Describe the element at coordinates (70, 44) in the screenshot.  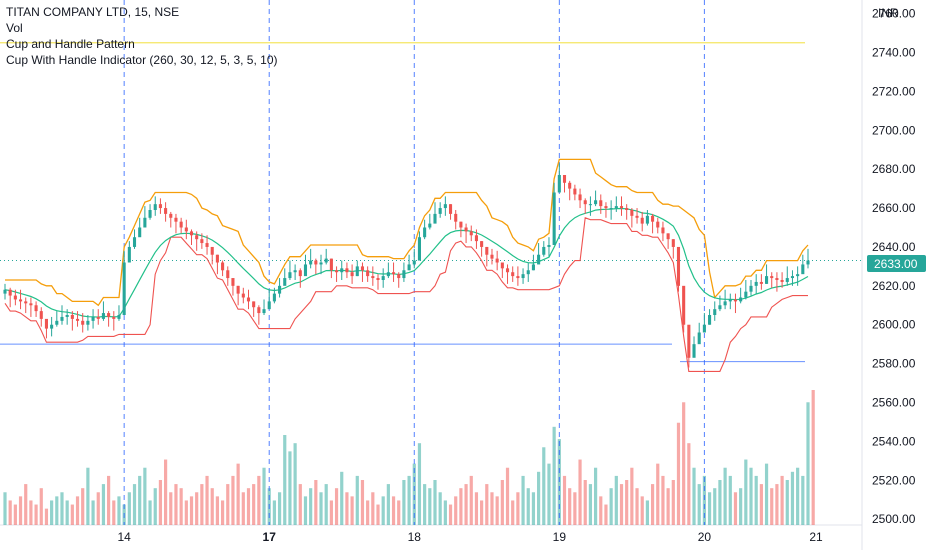
I see `legend-indicator-cup-handle: Cup and Handle Pattern` at that location.